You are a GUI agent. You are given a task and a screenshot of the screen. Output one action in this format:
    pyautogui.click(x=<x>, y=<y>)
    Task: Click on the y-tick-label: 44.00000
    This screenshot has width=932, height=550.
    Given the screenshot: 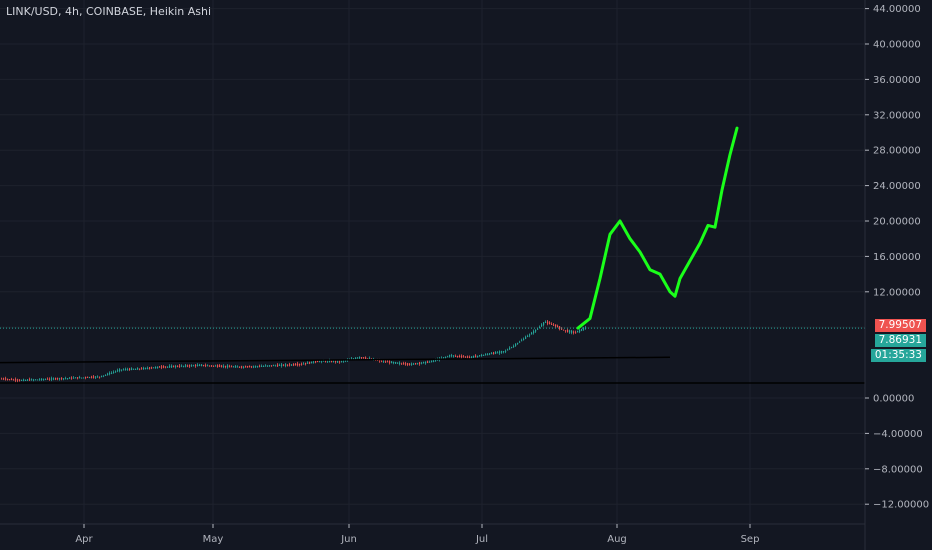 What is the action you would take?
    pyautogui.click(x=897, y=9)
    